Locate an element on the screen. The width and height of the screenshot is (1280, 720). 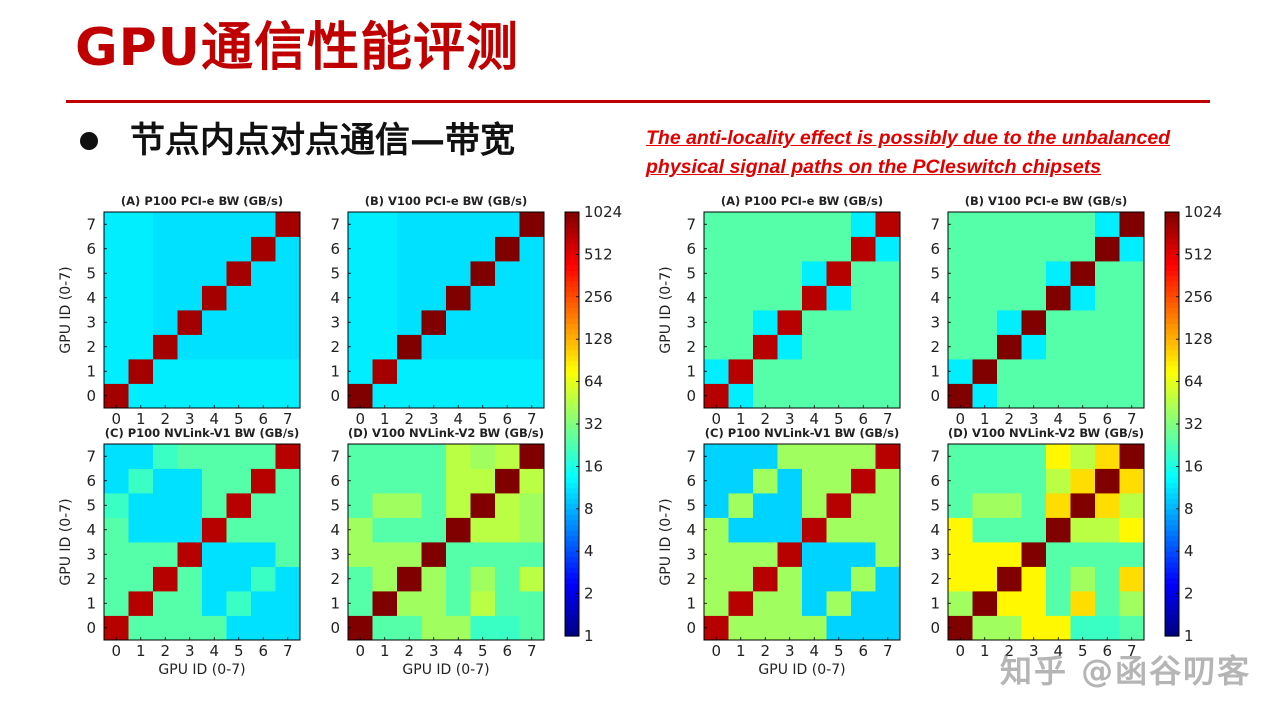
x-tick-label: 2 is located at coordinates (409, 651).